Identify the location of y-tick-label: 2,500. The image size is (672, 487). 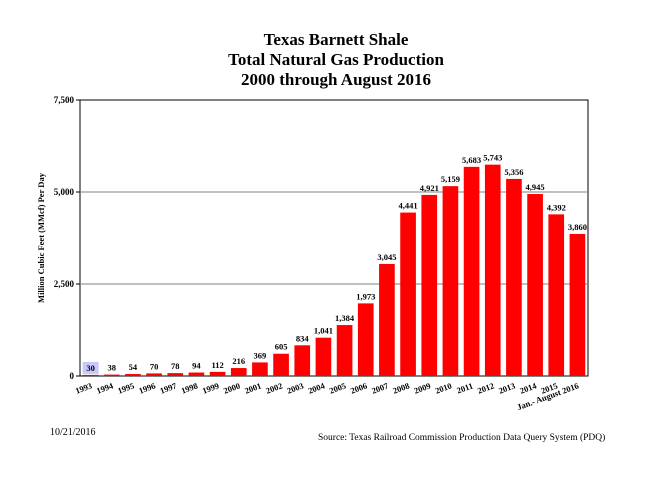
(64, 284).